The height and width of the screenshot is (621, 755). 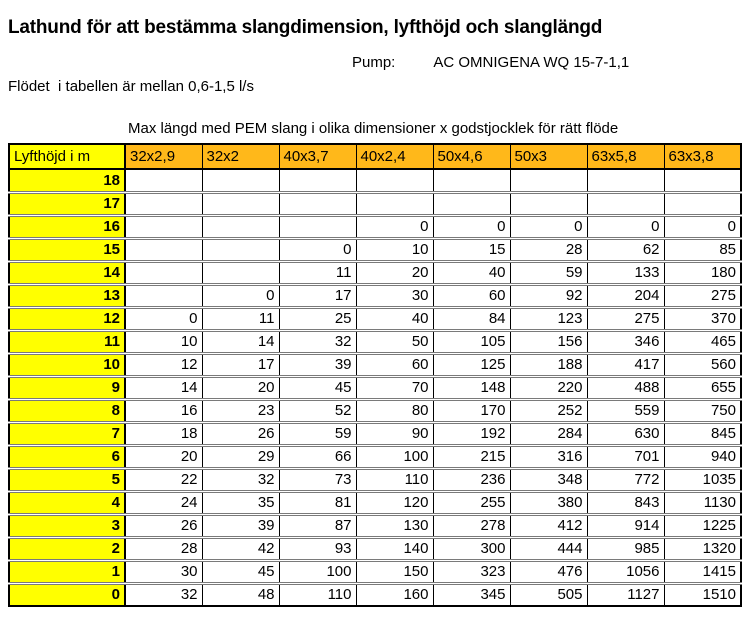 What do you see at coordinates (163, 570) in the screenshot?
I see `value-cell: 30` at bounding box center [163, 570].